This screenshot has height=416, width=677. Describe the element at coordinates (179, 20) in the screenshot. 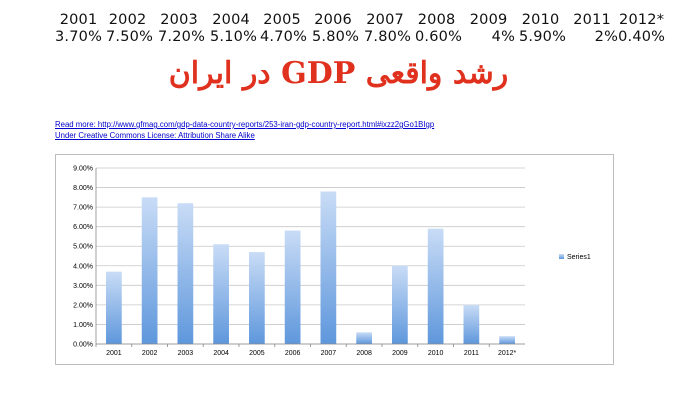

I see `table-year-cell: 2003` at that location.